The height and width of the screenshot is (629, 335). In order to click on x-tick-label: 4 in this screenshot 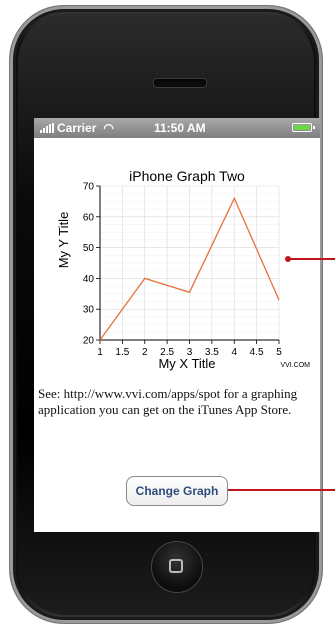, I will do `click(234, 352)`.